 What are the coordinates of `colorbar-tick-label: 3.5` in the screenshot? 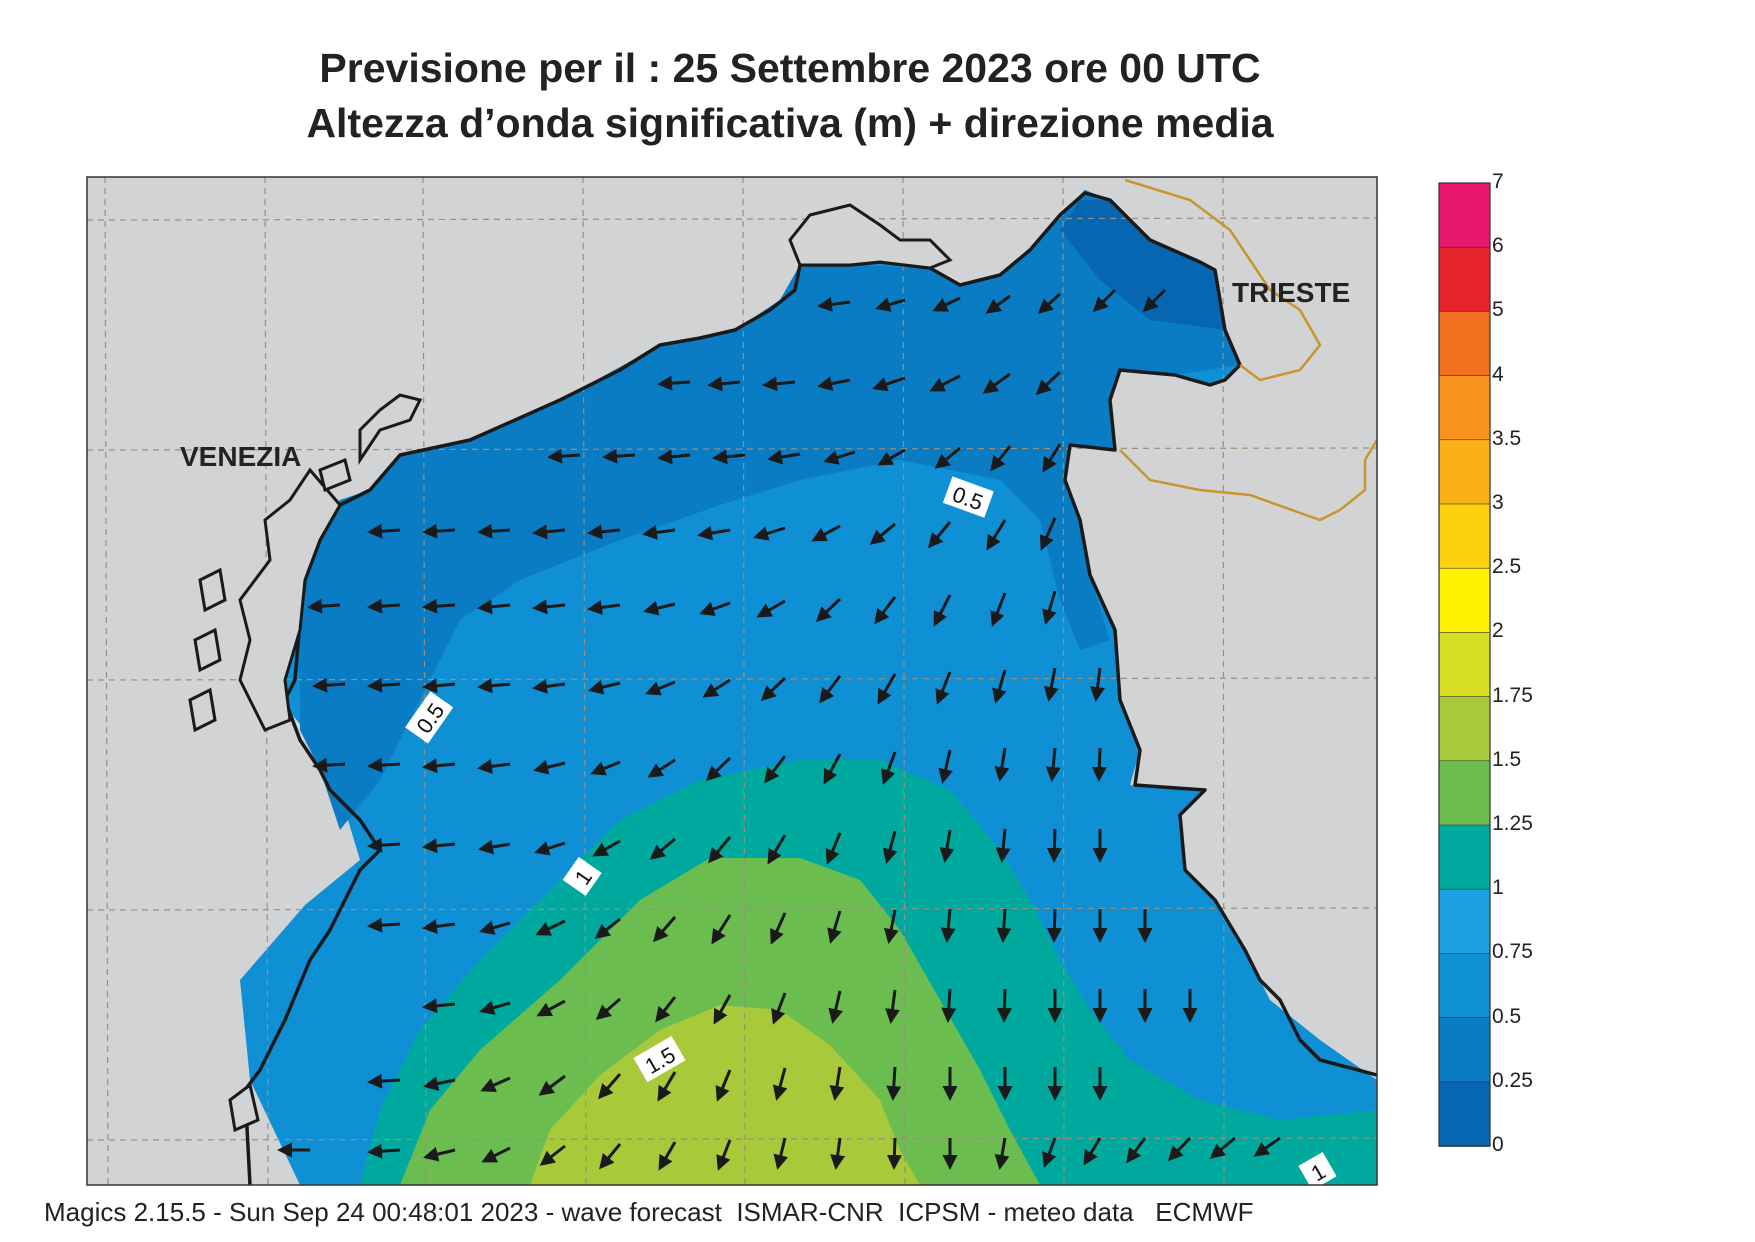 It's located at (1507, 438).